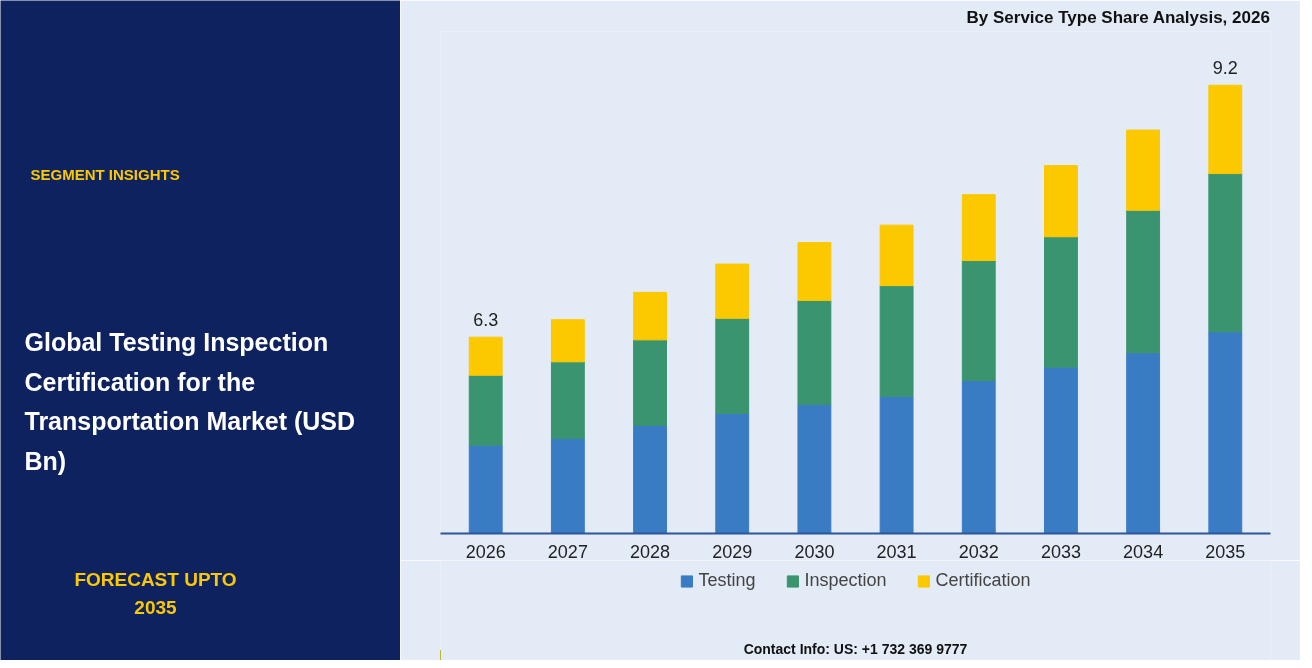 Image resolution: width=1312 pixels, height=668 pixels. Describe the element at coordinates (1225, 68) in the screenshot. I see `annotation: 9.2` at that location.